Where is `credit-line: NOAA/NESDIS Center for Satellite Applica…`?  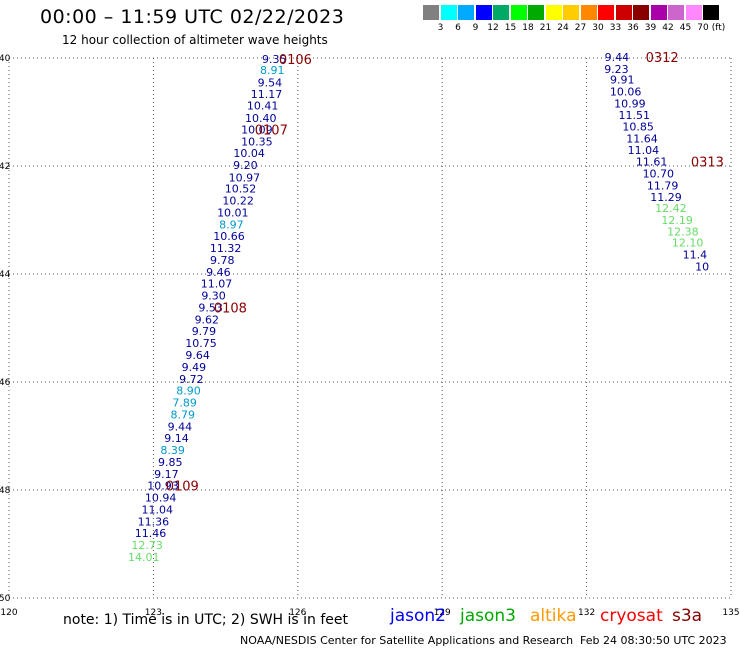 credit-line: NOAA/NESDIS Center for Satellite Applica… is located at coordinates (407, 640).